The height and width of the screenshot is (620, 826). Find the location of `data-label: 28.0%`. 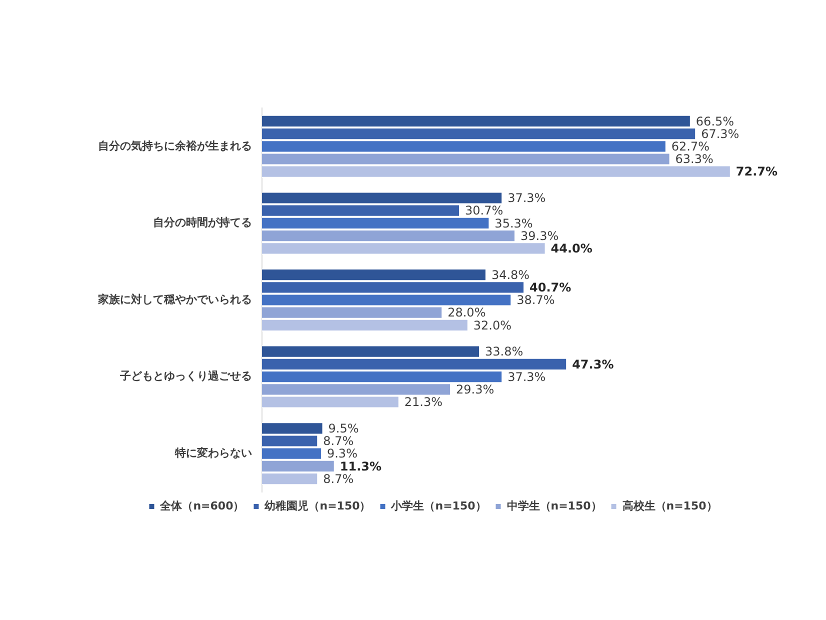

data-label: 28.0% is located at coordinates (467, 313).